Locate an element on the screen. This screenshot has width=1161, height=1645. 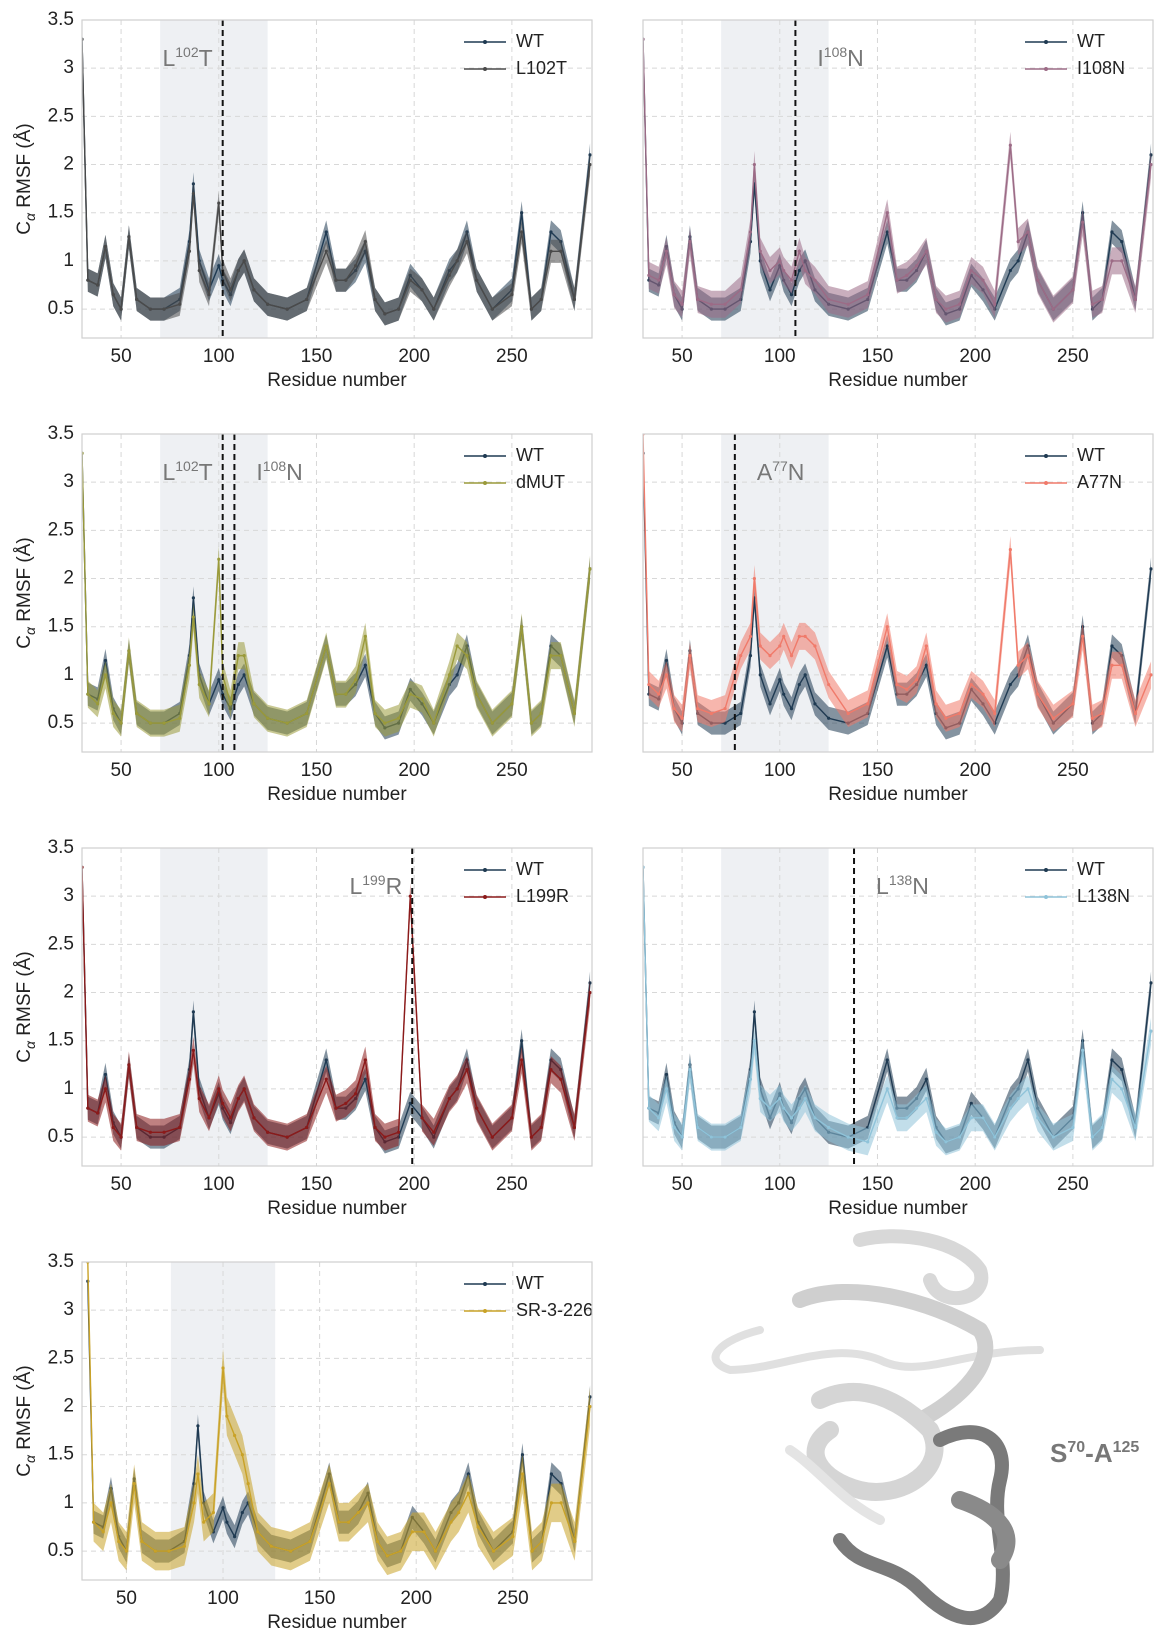
x-tick-label: 200 is located at coordinates (975, 356).